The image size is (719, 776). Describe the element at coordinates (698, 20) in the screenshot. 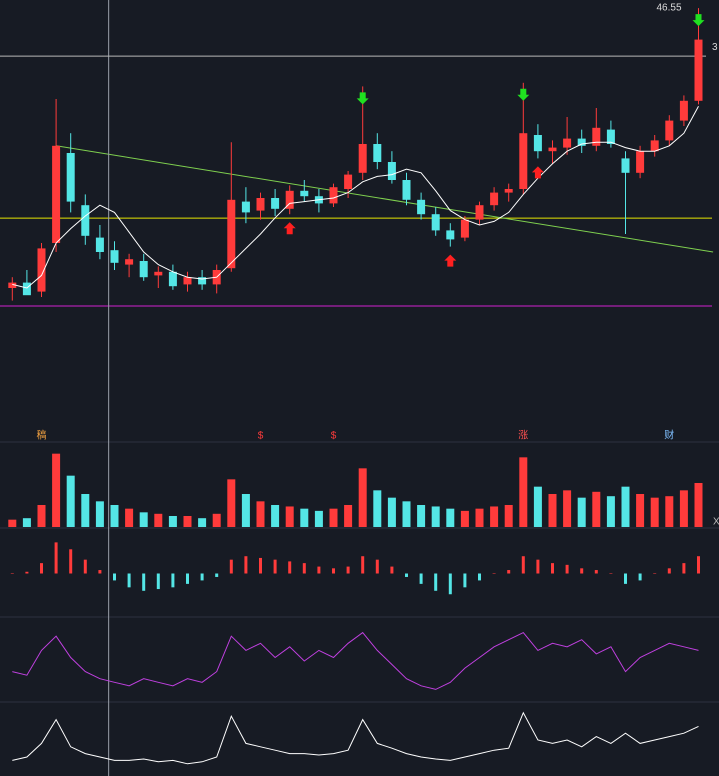

I see `sell-arrow` at that location.